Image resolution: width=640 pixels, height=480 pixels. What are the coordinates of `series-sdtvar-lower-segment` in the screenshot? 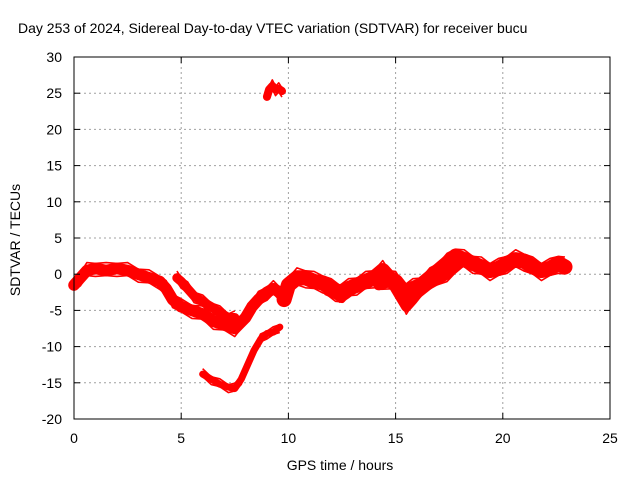 It's located at (241, 358).